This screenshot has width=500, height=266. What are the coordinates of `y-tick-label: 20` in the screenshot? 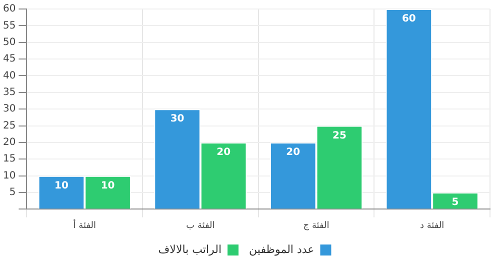 It's located at (9, 142).